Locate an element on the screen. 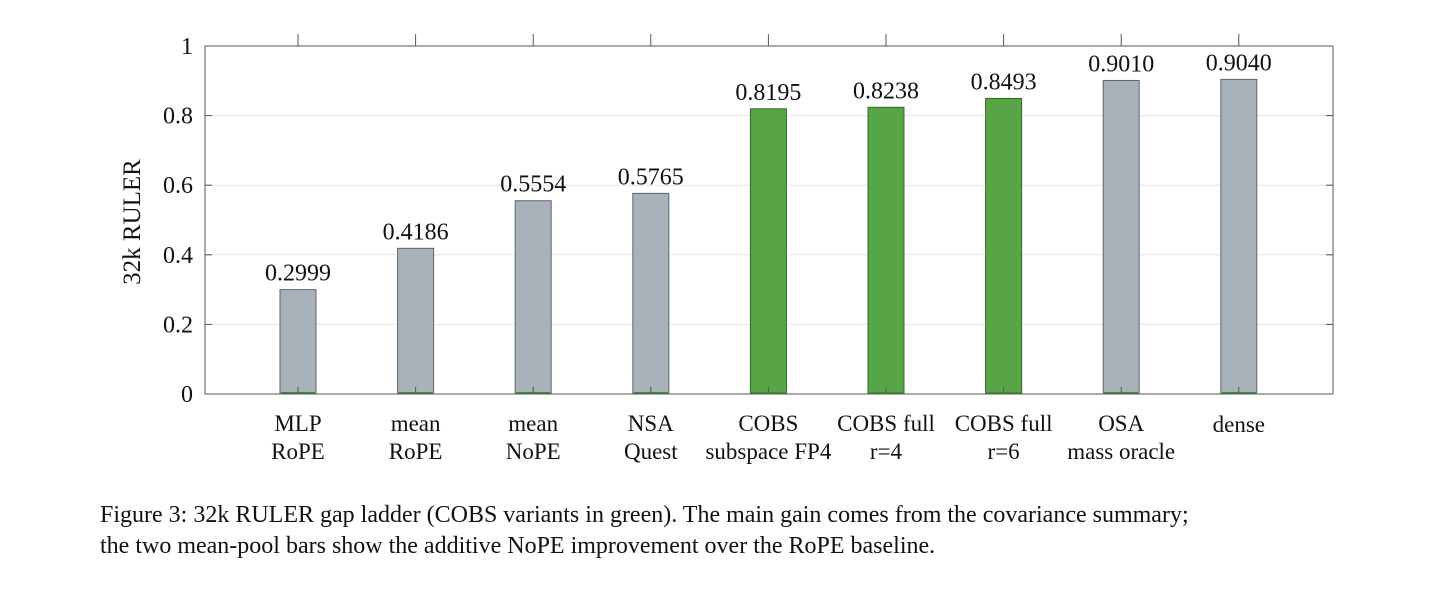  y-axis-title: 32k RULER is located at coordinates (132, 222).